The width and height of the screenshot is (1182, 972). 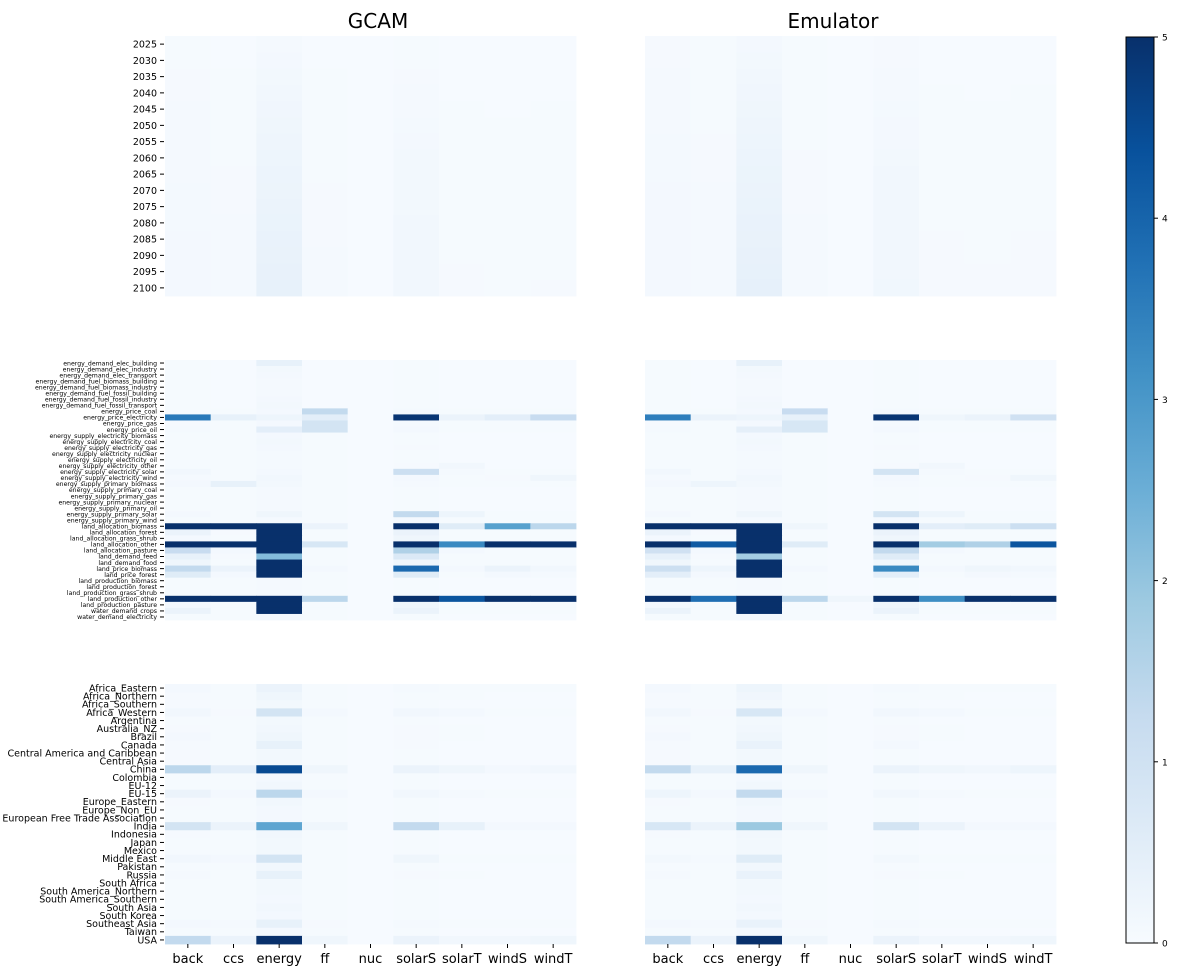 What do you see at coordinates (1165, 39) in the screenshot?
I see `colorbar-tick-label: 5` at bounding box center [1165, 39].